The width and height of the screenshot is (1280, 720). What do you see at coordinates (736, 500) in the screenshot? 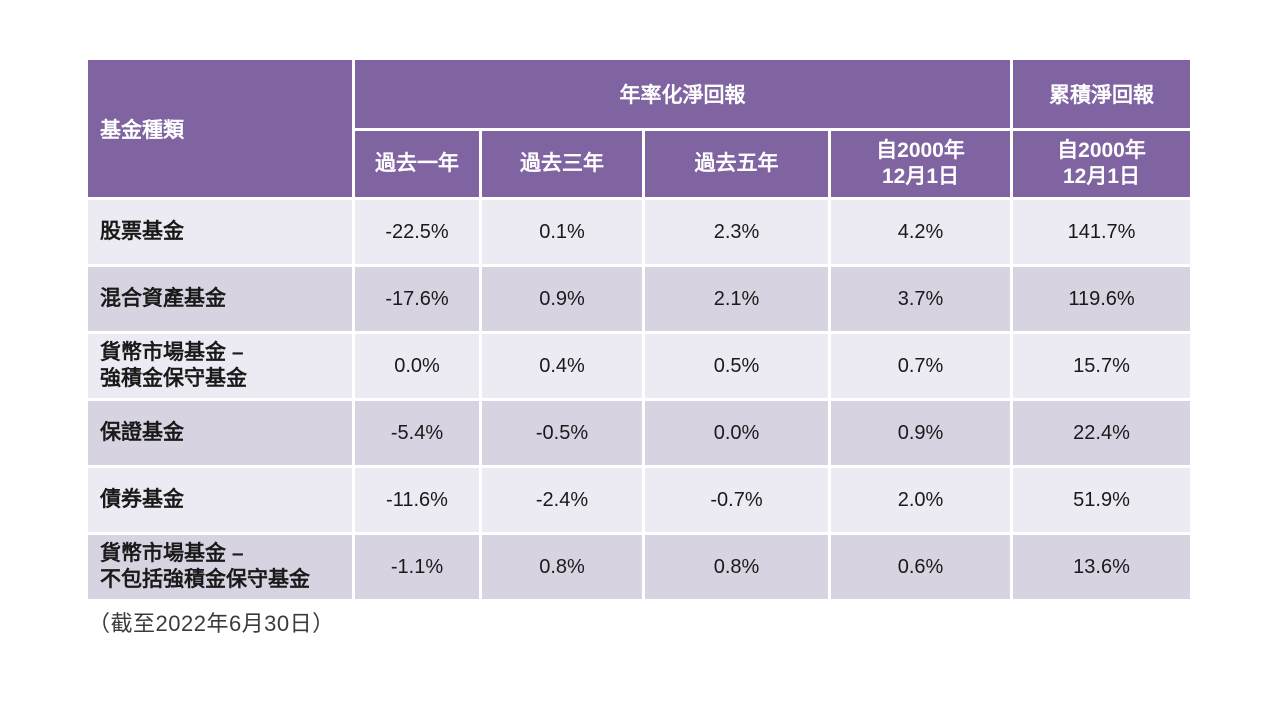
I see `value-cell: -0.7%` at bounding box center [736, 500].